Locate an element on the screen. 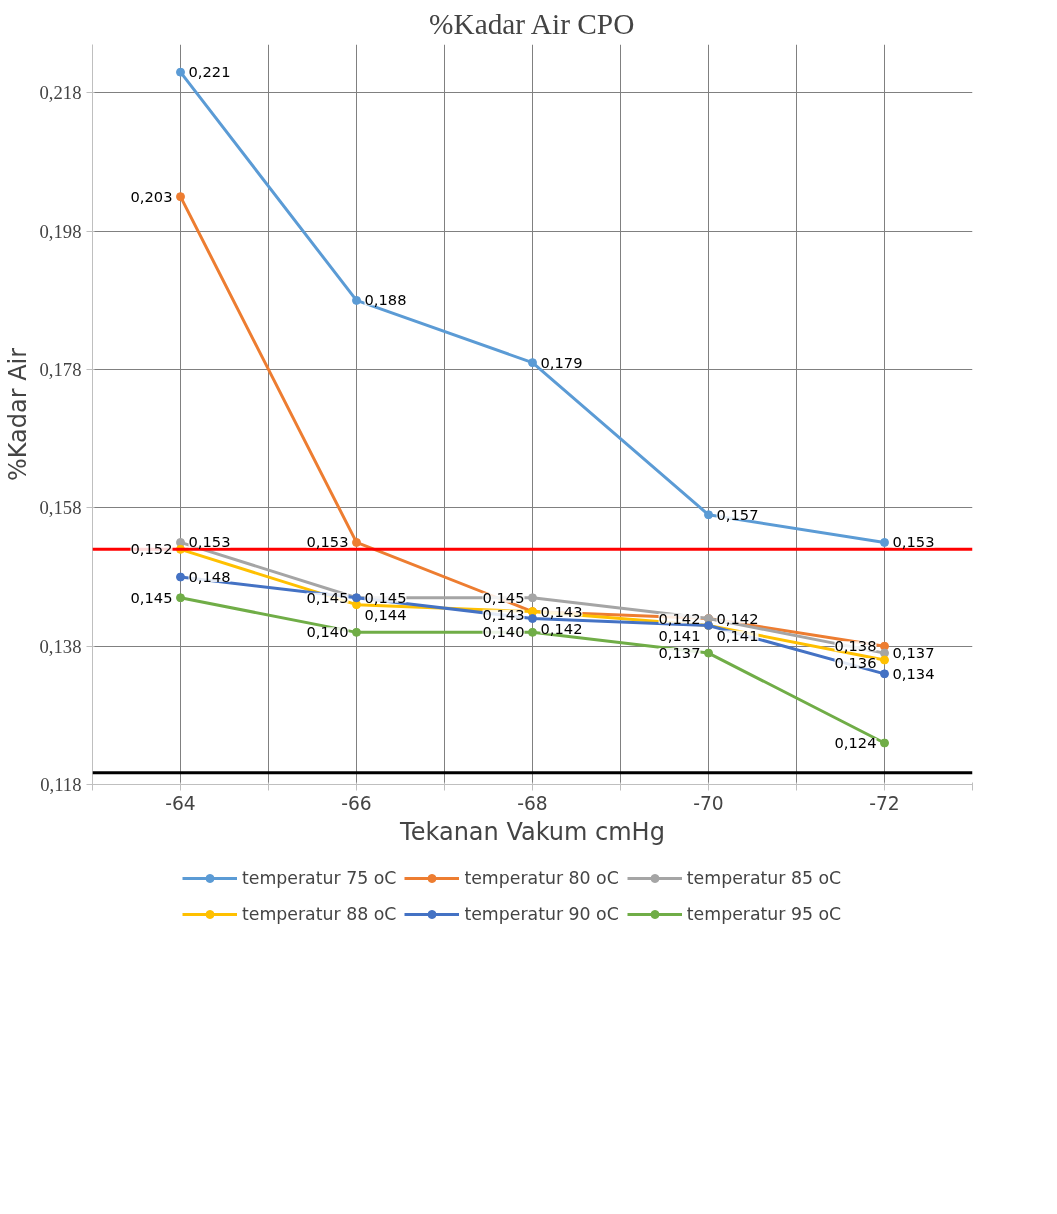 Image resolution: width=1057 pixels, height=1214 pixels. legend-label: temperatur 75 oC is located at coordinates (319, 878).